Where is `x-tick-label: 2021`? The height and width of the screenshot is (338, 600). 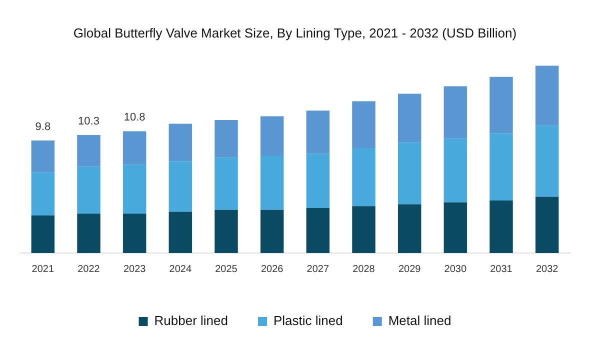 x-tick-label: 2021 is located at coordinates (43, 269).